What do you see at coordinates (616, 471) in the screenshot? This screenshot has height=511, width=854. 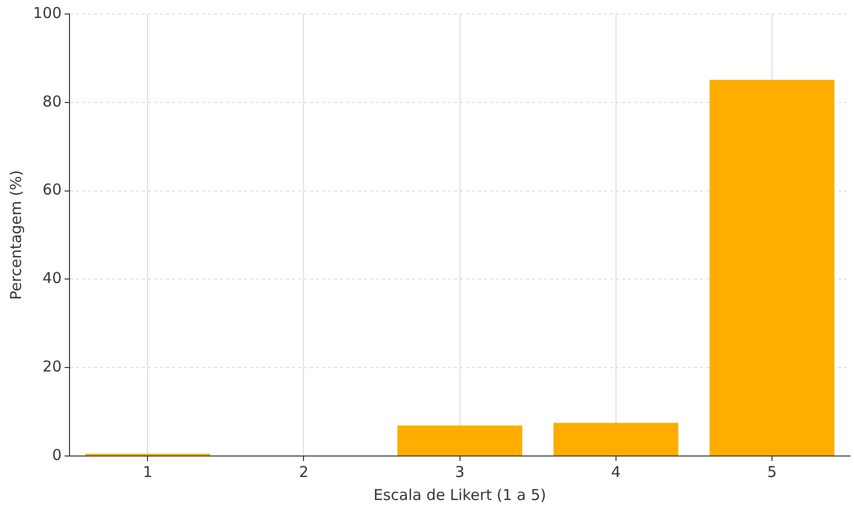 I see `x-tick-label: 4` at bounding box center [616, 471].